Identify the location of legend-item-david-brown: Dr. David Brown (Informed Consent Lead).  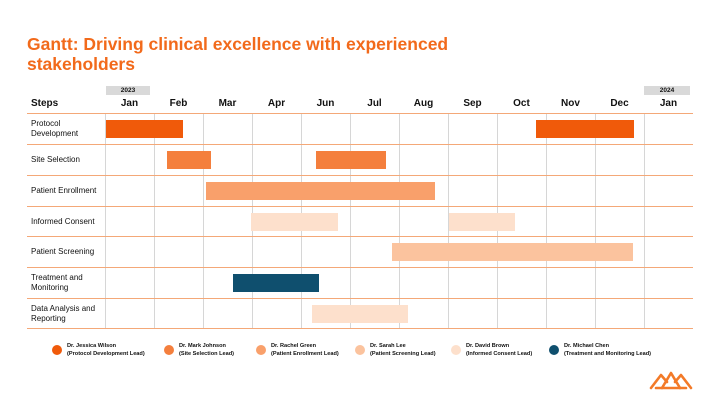
(491, 350).